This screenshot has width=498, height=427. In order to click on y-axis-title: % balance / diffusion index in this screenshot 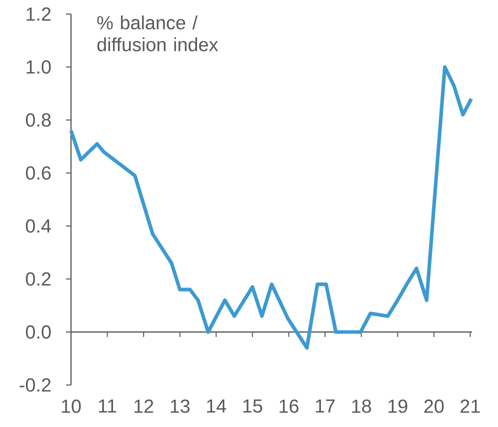, I will do `click(157, 34)`.